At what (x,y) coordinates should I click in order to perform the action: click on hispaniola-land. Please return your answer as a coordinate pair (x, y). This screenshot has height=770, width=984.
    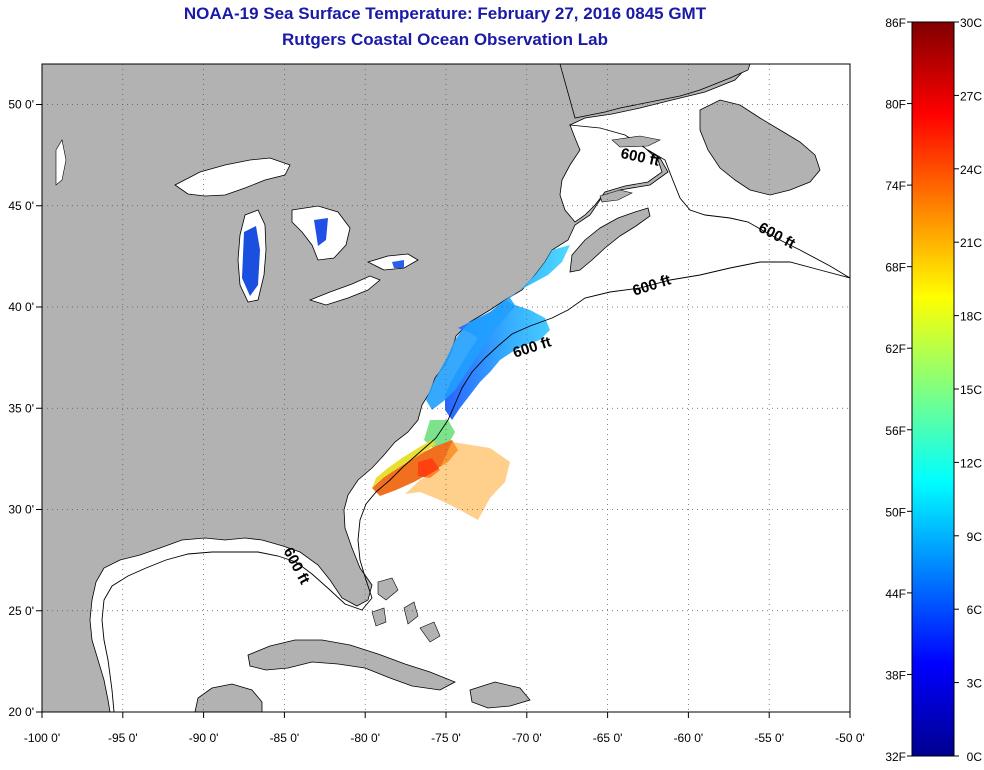
    Looking at the image, I should click on (500, 695).